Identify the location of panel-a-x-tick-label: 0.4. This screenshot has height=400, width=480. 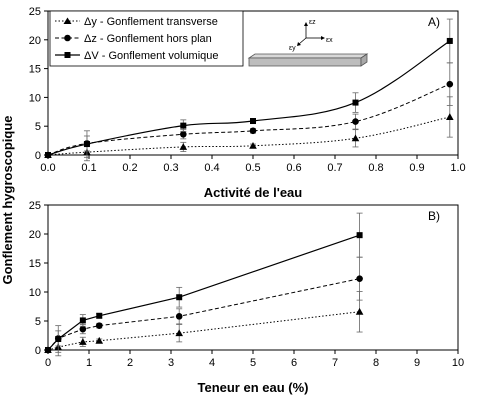
(211, 168).